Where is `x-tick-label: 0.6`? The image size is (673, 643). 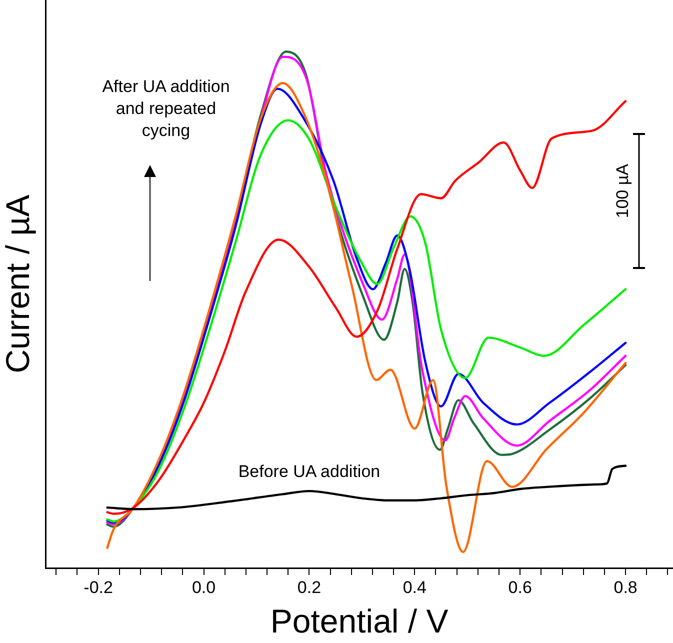 x-tick-label: 0.6 is located at coordinates (520, 587).